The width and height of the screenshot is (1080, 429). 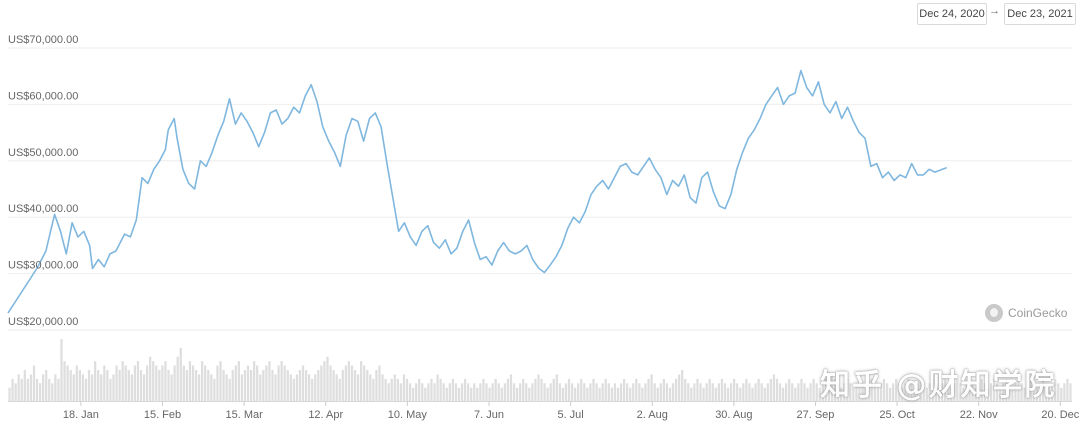 I want to click on x-tick-label: 27. Sep, so click(x=816, y=415).